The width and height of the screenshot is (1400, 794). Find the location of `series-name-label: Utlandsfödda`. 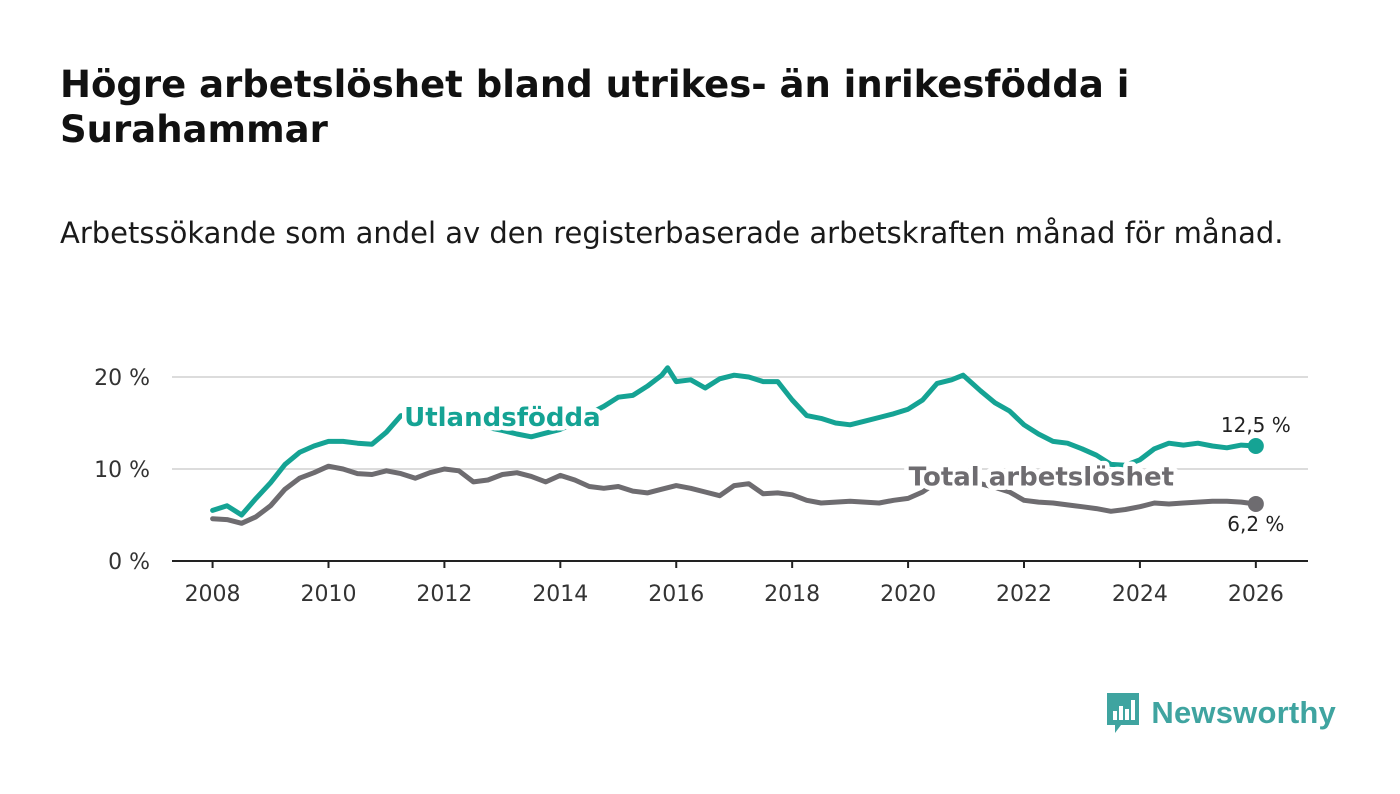

series-name-label: Utlandsfödda is located at coordinates (502, 418).